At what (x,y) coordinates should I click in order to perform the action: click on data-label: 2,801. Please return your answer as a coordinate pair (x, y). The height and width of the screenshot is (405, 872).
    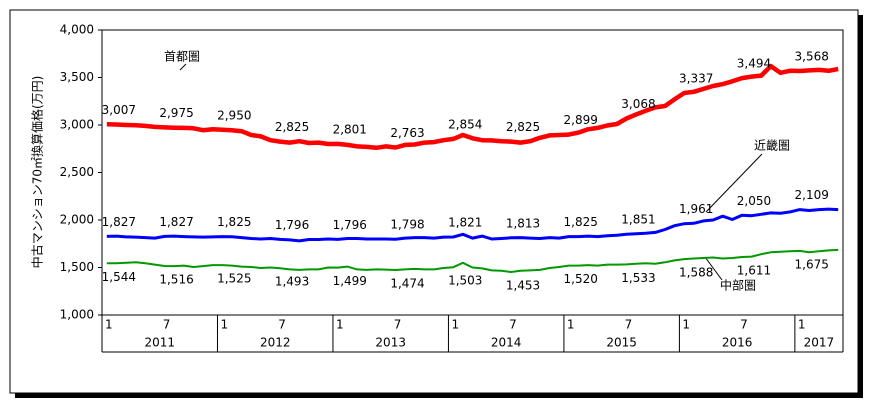
    Looking at the image, I should click on (350, 129).